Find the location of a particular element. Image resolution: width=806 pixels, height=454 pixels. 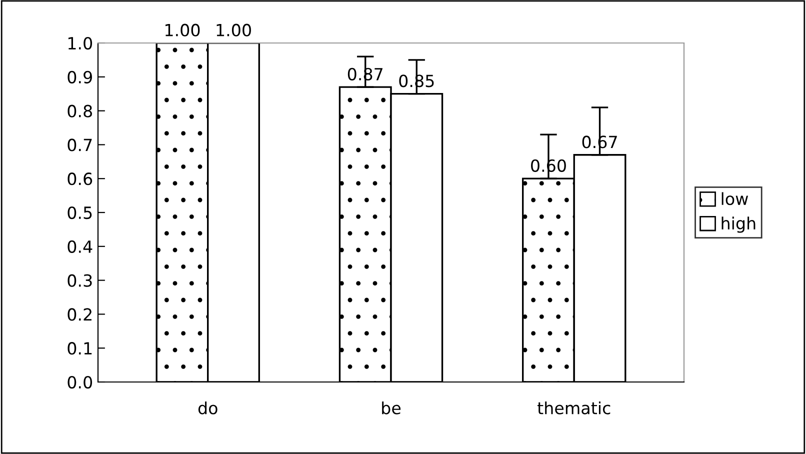

x-tick-label: thematic is located at coordinates (574, 407).